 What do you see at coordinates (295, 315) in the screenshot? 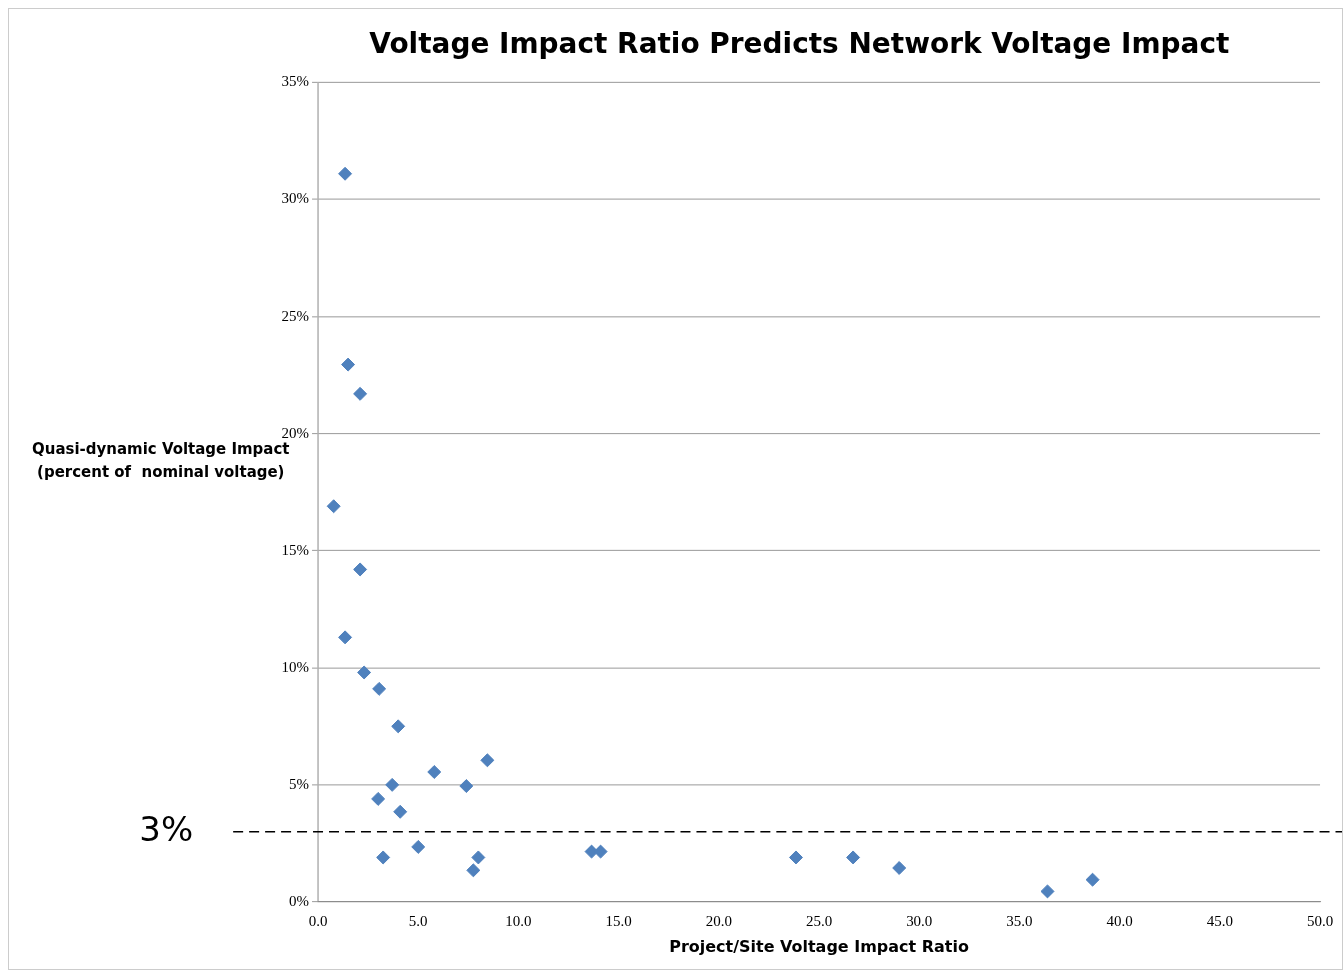
I see `y-tick-label: 25%` at bounding box center [295, 315].